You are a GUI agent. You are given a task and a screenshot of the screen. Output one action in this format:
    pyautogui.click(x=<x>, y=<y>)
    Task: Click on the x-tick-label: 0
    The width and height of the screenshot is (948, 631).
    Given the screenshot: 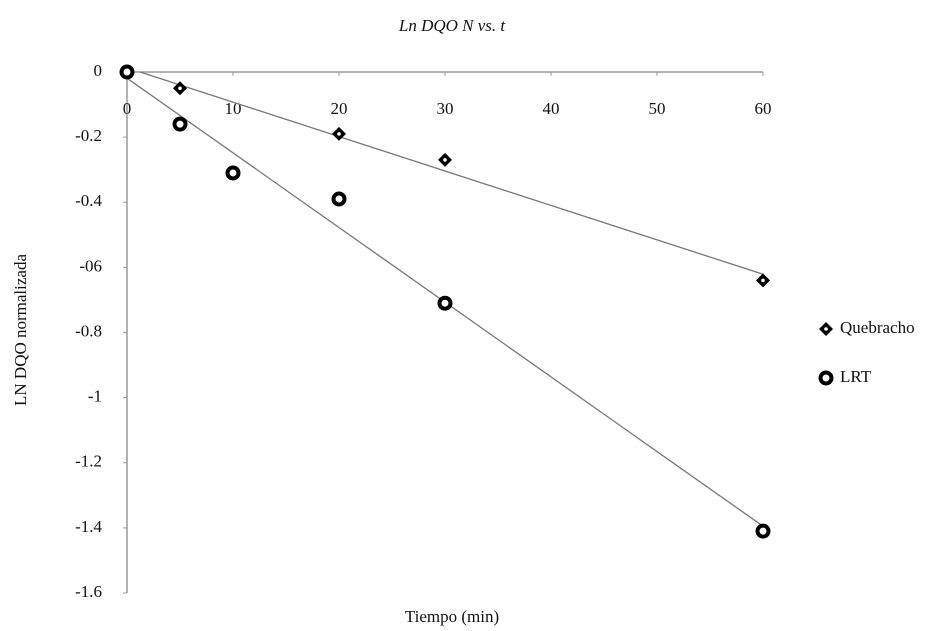 What is the action you would take?
    pyautogui.click(x=127, y=108)
    